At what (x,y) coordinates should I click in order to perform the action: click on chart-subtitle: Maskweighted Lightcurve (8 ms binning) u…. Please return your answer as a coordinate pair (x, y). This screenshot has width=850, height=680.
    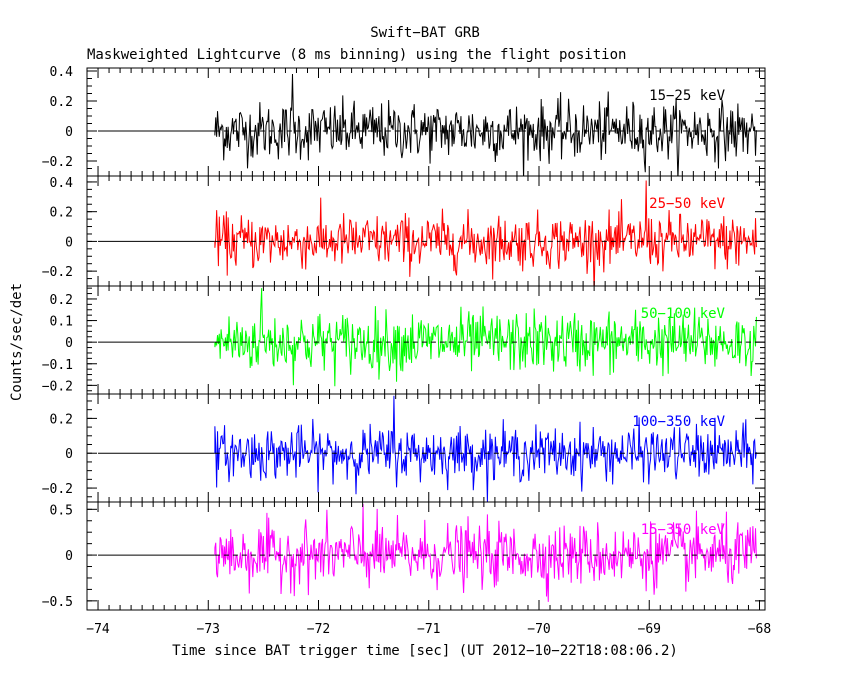
    Looking at the image, I should click on (356, 55).